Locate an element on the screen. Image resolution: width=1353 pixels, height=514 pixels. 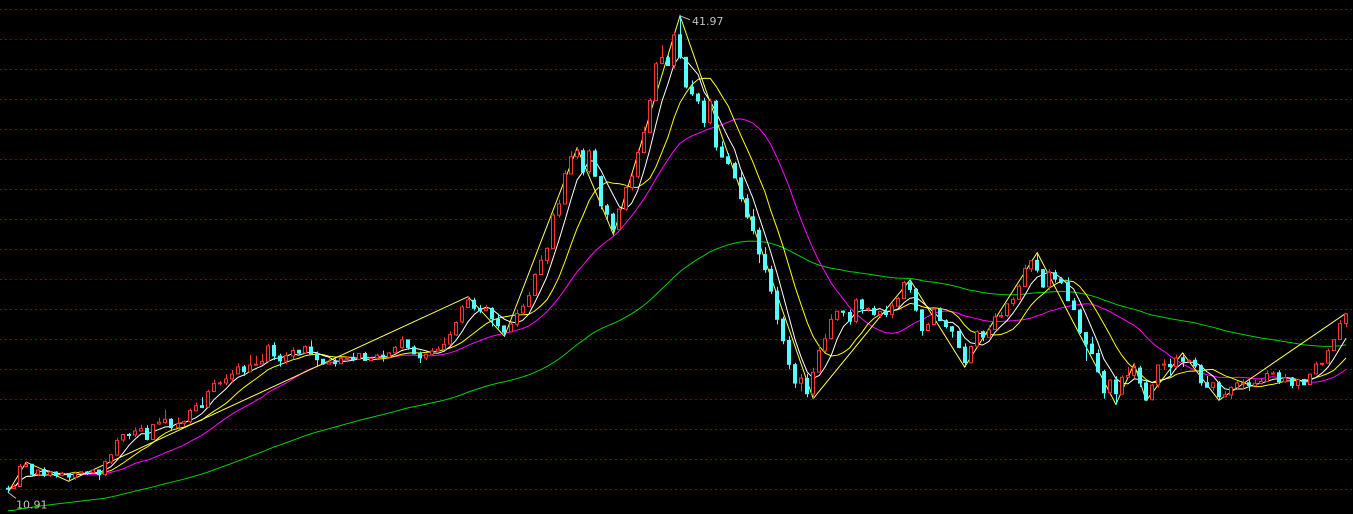
low-marker is located at coordinates (12, 495).